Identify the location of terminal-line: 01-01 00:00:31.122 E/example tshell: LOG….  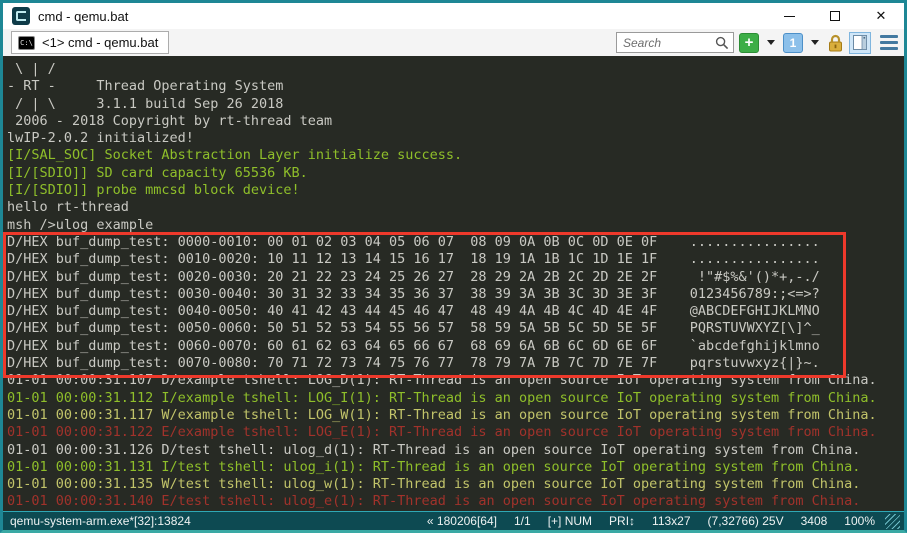
(442, 432).